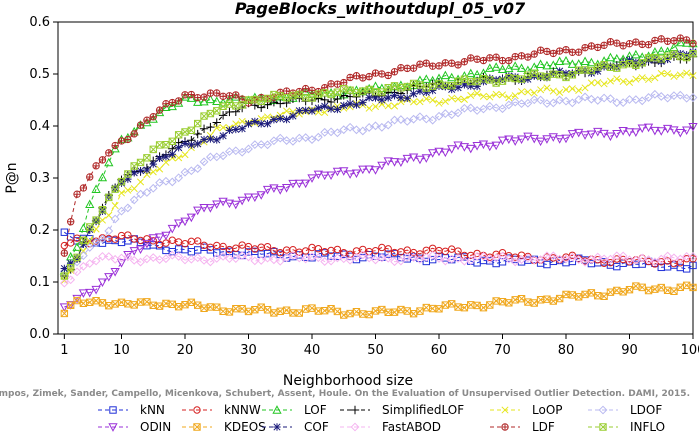 Image resolution: width=699 pixels, height=434 pixels. I want to click on legend-label: COF, so click(316, 427).